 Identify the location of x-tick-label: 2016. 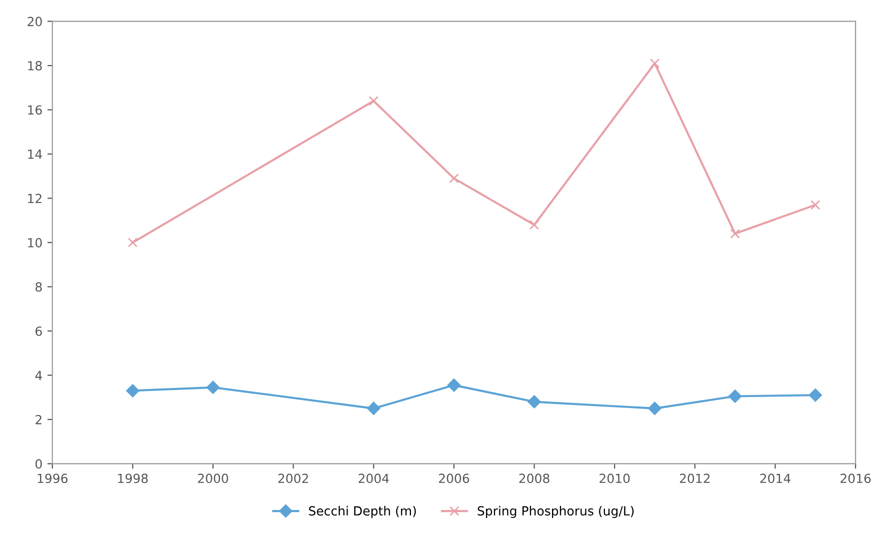
(855, 479).